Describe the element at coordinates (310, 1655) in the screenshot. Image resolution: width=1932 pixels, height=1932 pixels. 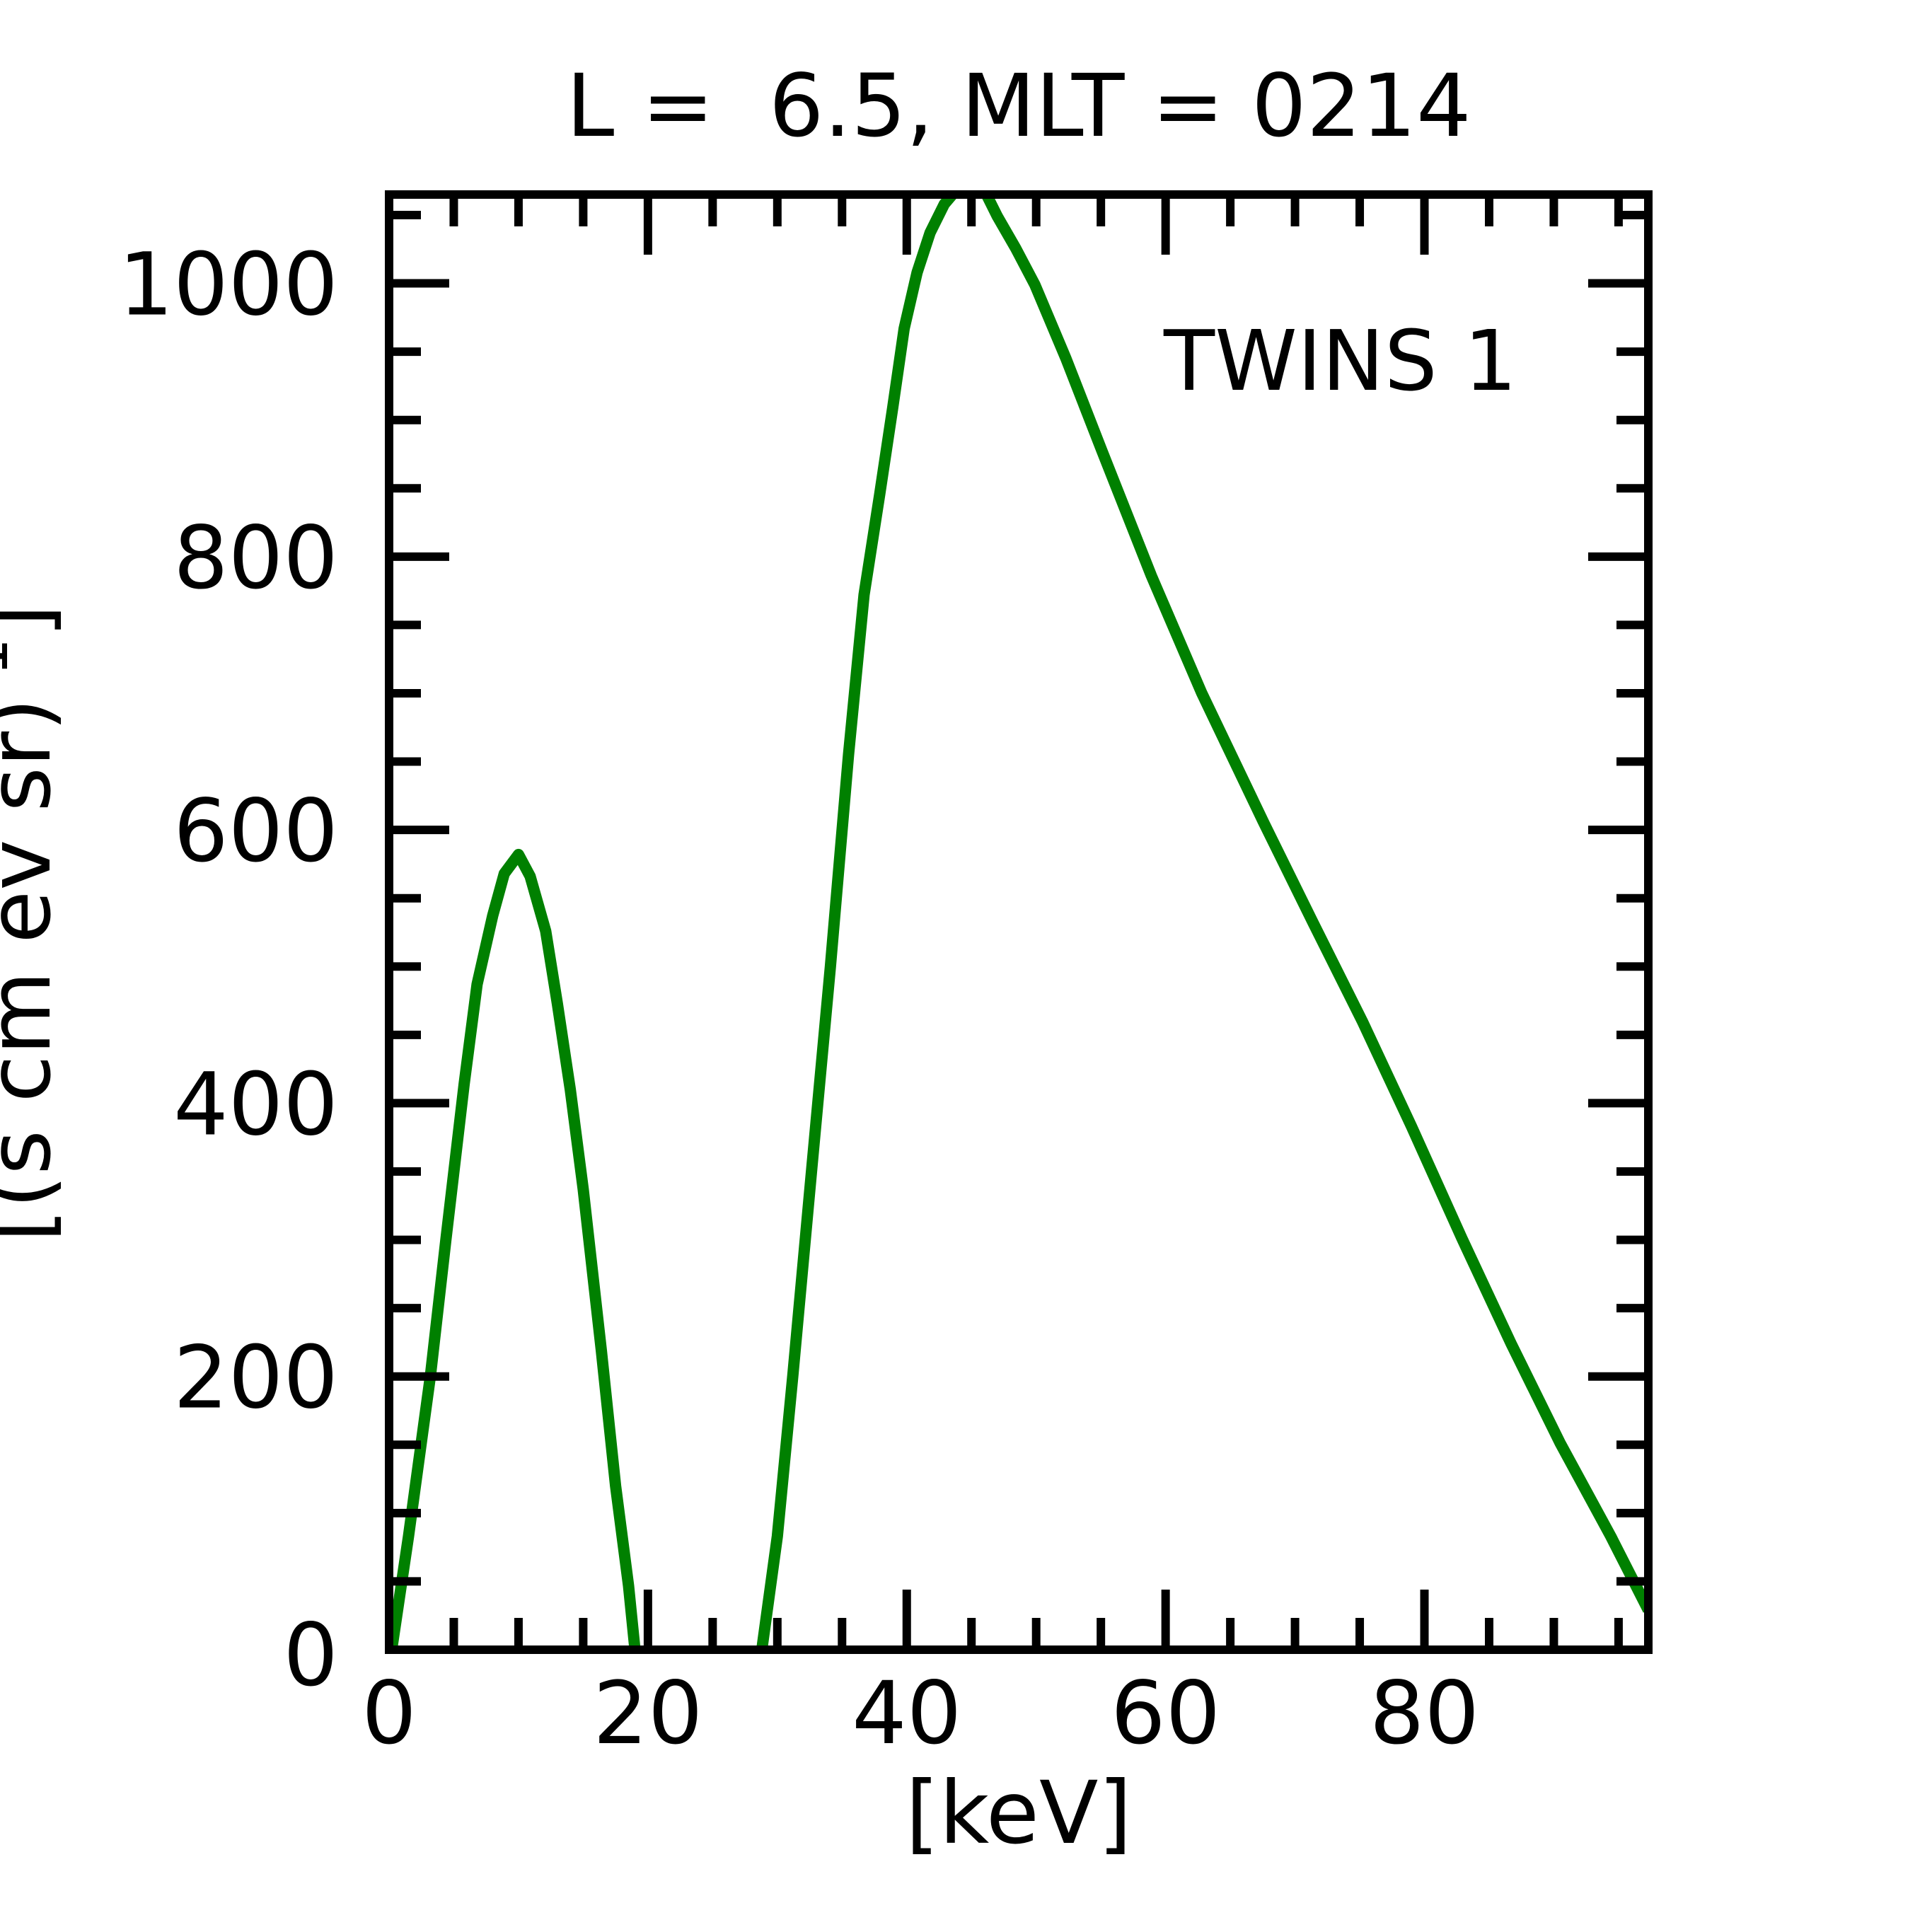
I see `y-tick-label: 0` at that location.